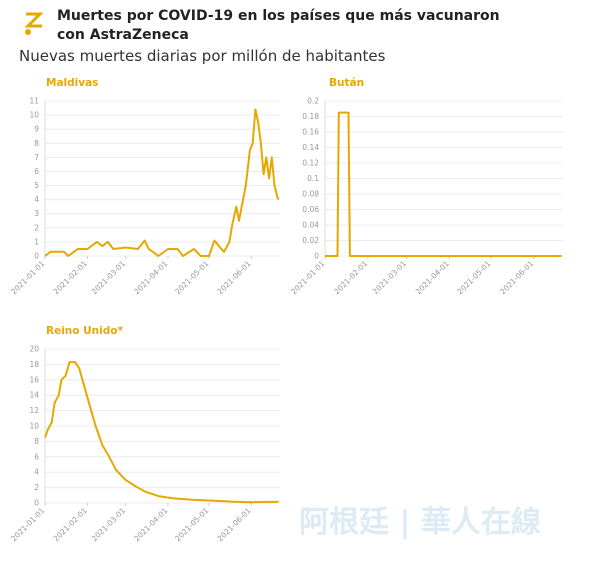 The image size is (602, 565). What do you see at coordinates (310, 147) in the screenshot?
I see `y-tick-label: 0.14` at bounding box center [310, 147].